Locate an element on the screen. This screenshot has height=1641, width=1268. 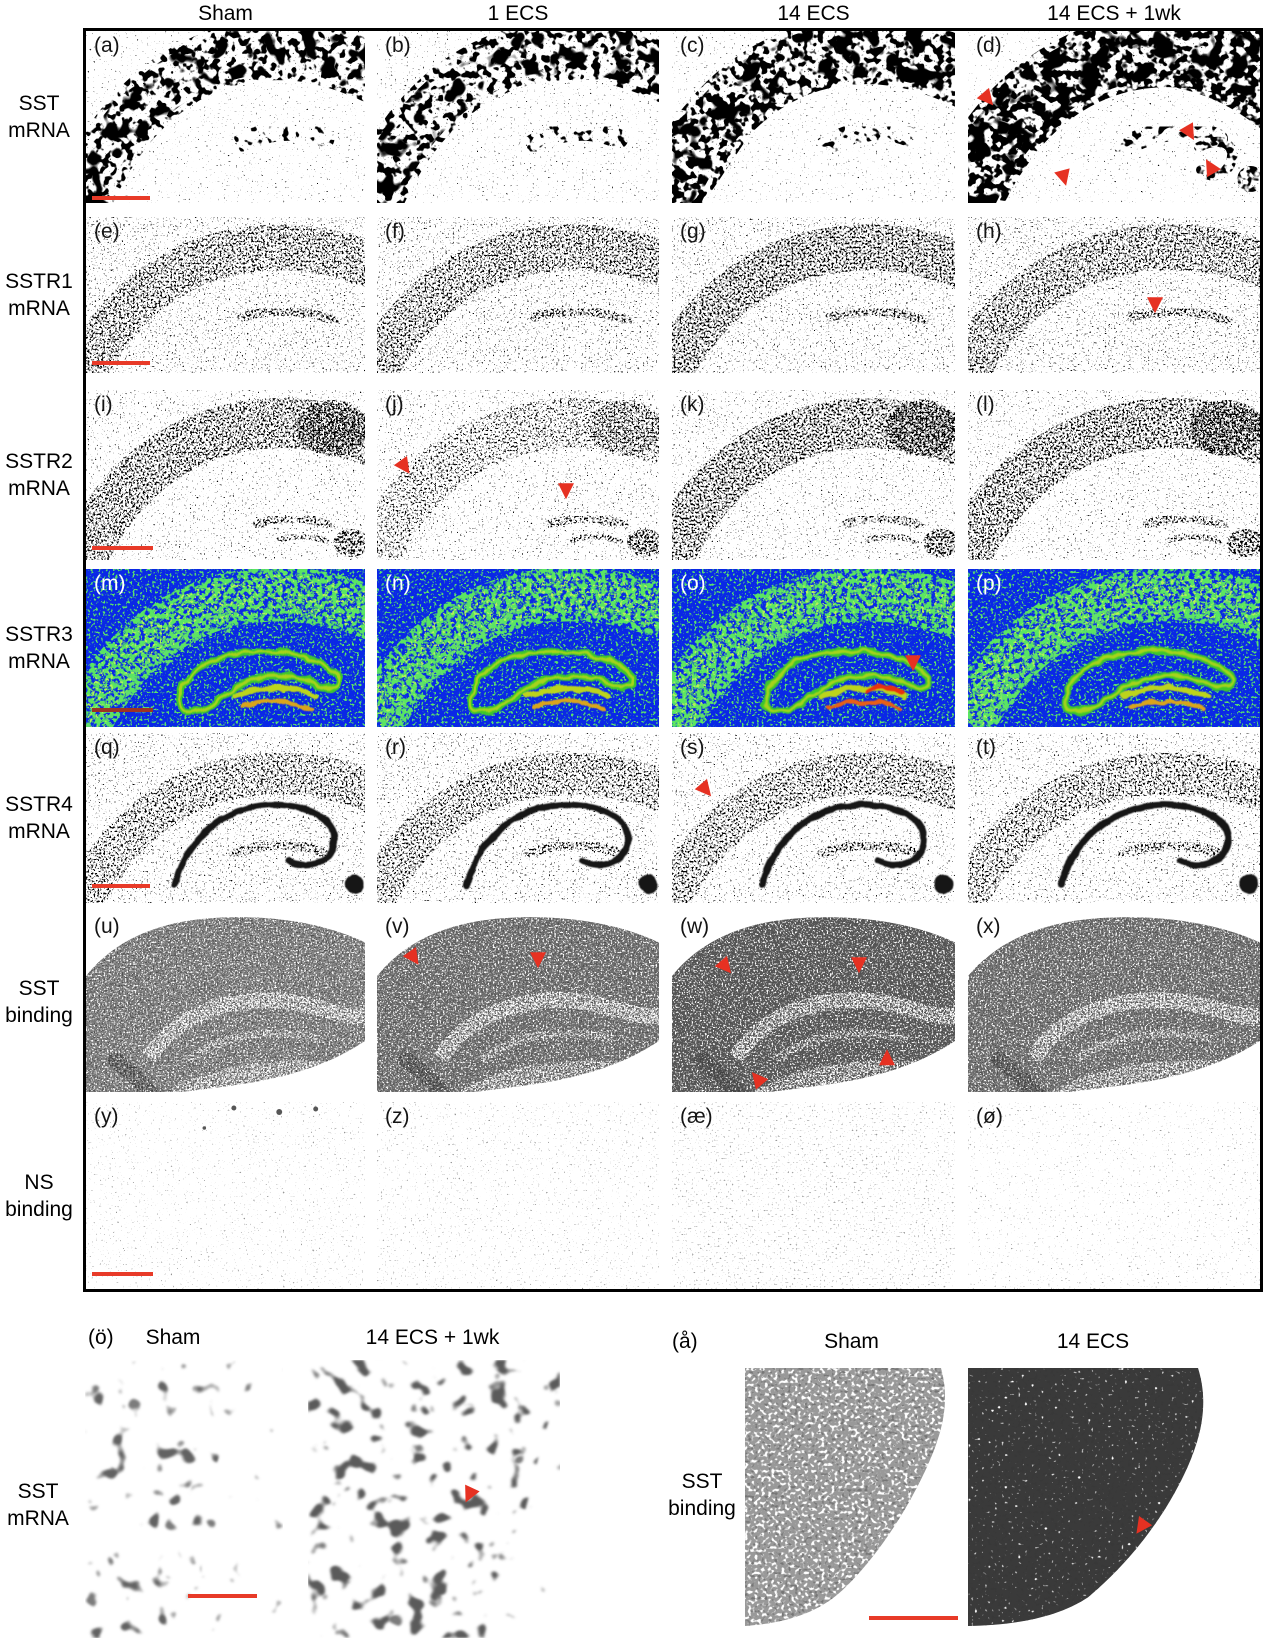
panel-r: (r) is located at coordinates (518, 818).